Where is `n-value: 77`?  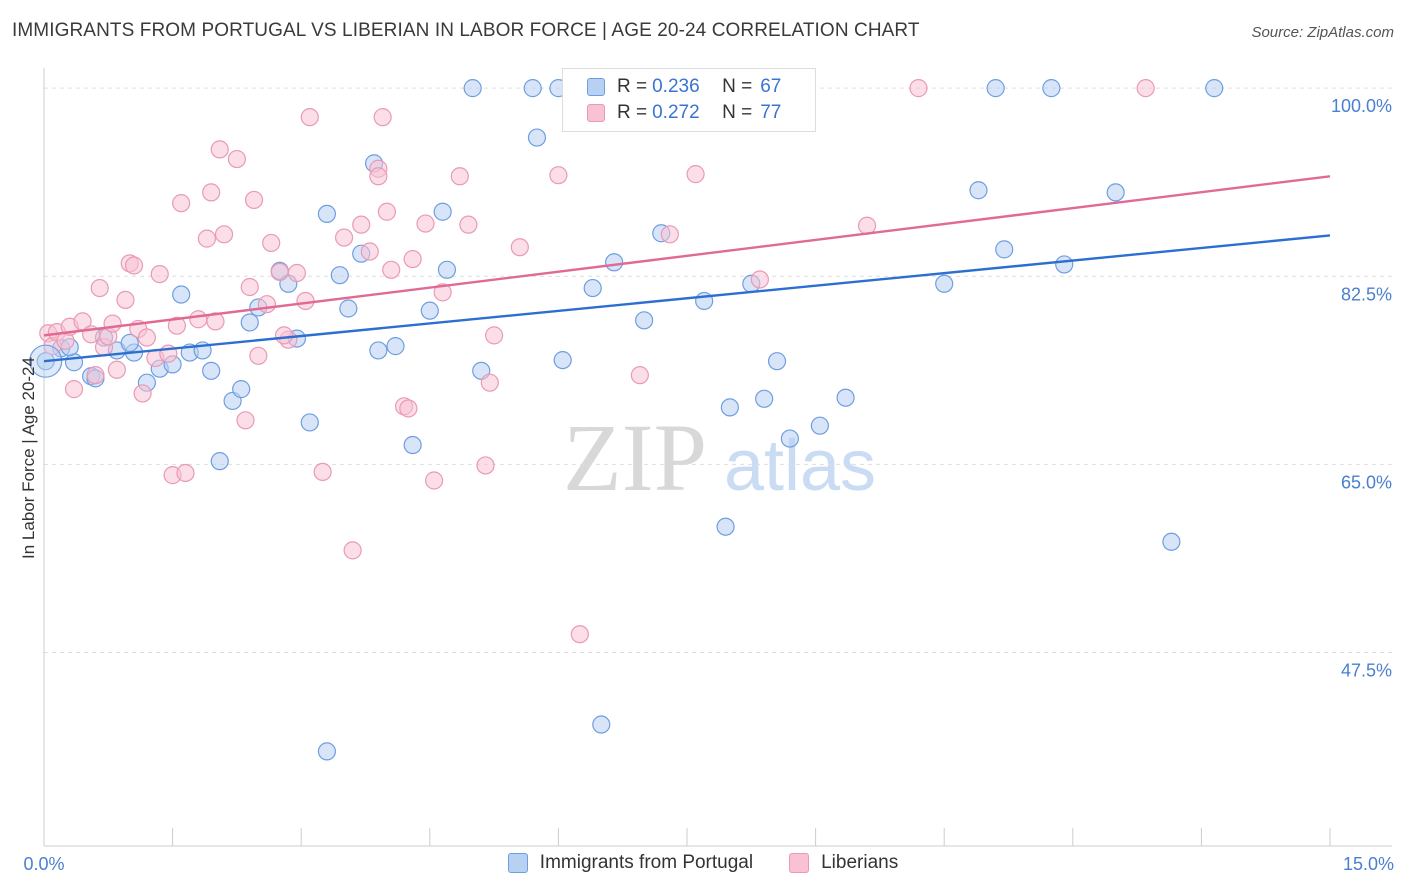
n-value: 77 is located at coordinates (771, 112).